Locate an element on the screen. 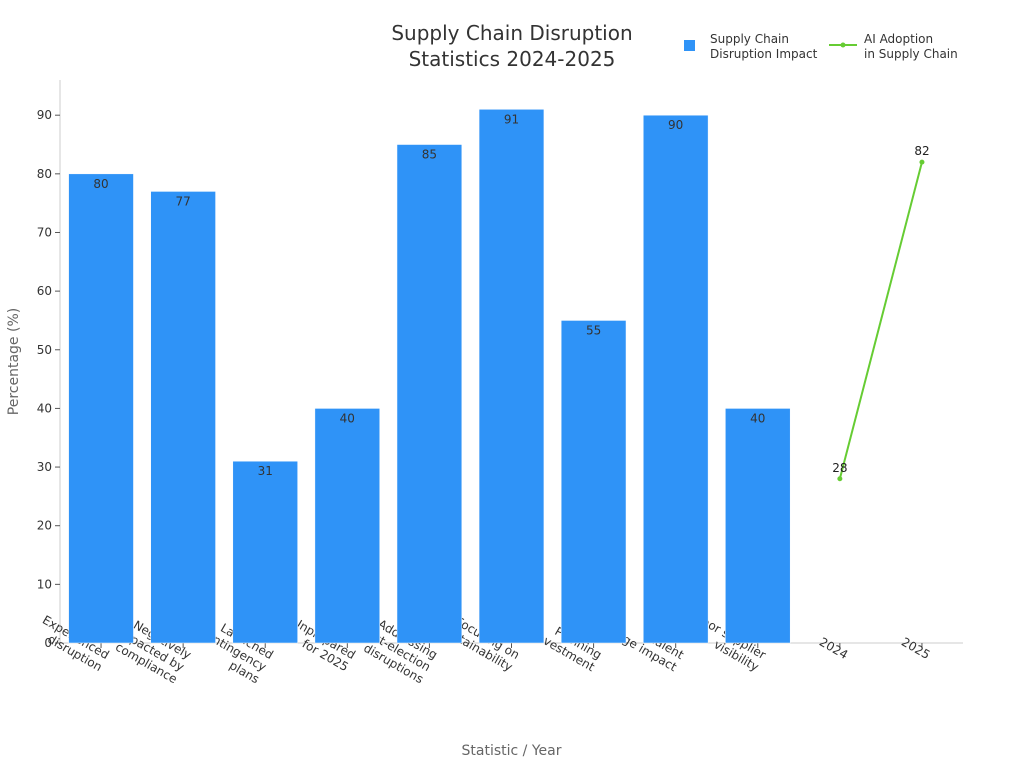 The height and width of the screenshot is (768, 1024). y-tick-label: 40 is located at coordinates (44, 408).